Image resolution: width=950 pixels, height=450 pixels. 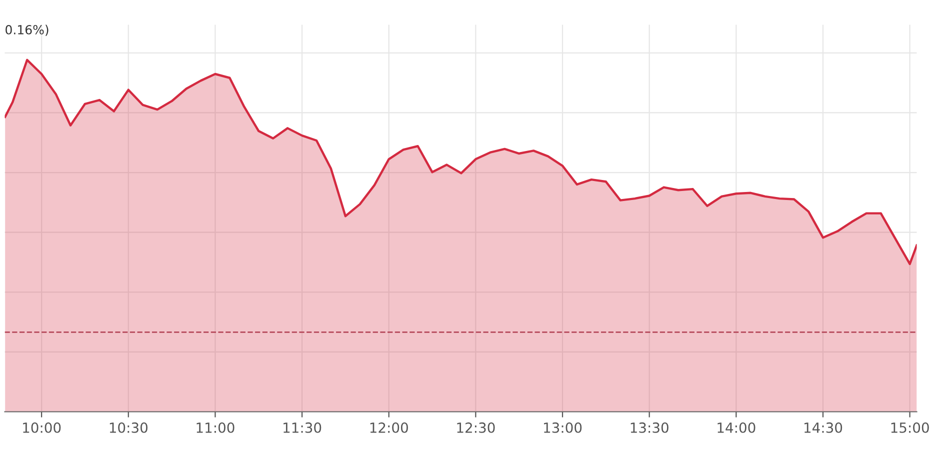 I want to click on x-tick-label: 10:00, so click(x=42, y=427).